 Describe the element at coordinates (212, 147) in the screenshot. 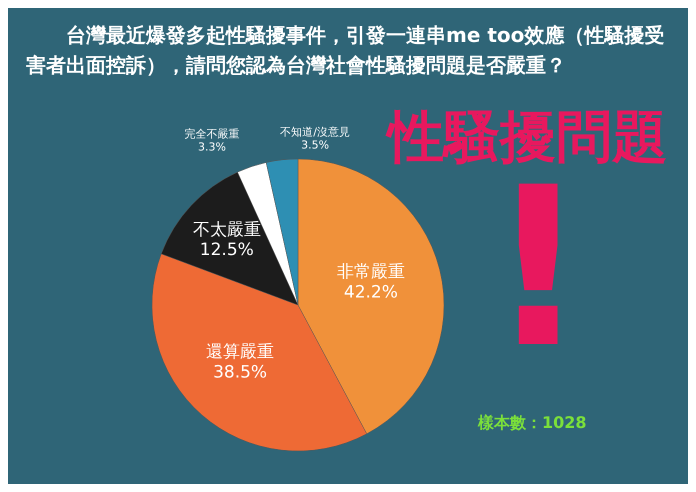

I see `data-label: 3.3%` at that location.